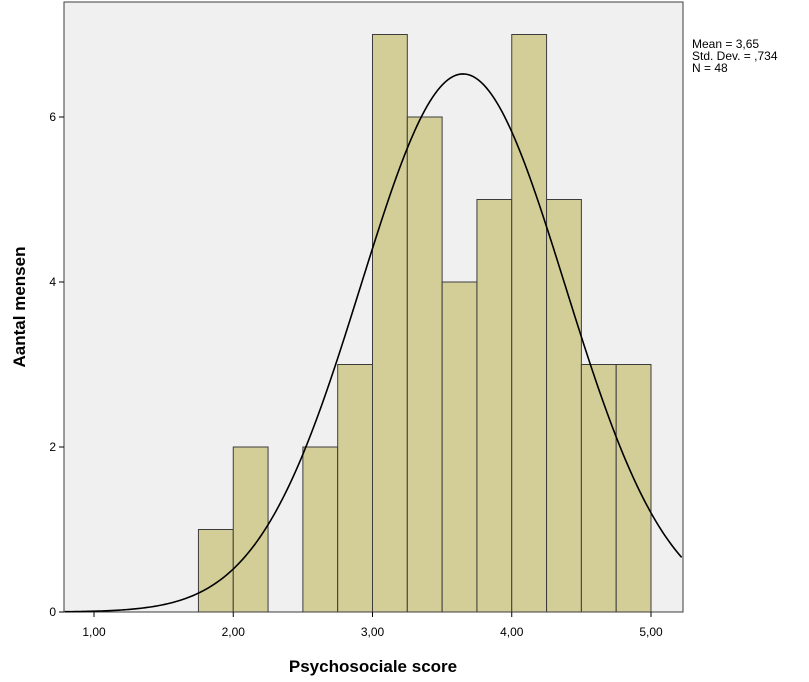  What do you see at coordinates (234, 632) in the screenshot?
I see `x-tick-label-1: 2,00` at bounding box center [234, 632].